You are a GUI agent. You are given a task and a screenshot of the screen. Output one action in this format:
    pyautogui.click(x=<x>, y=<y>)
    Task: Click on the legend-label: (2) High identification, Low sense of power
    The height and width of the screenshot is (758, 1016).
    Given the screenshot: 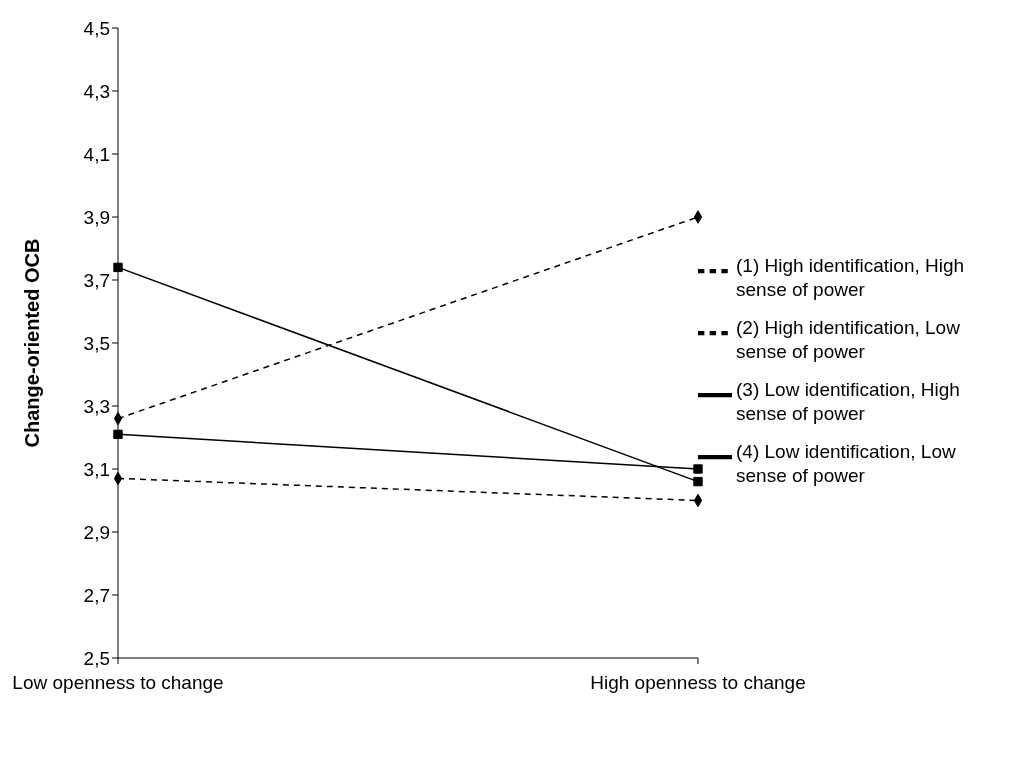 What is the action you would take?
    pyautogui.click(x=848, y=340)
    